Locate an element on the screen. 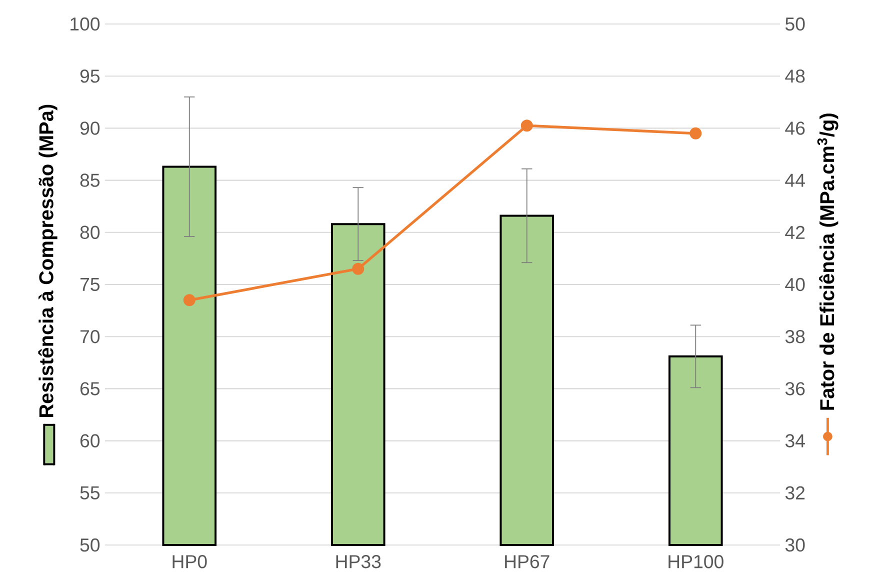 Image resolution: width=889 pixels, height=587 pixels. y-tick-label: 65 is located at coordinates (90, 389).